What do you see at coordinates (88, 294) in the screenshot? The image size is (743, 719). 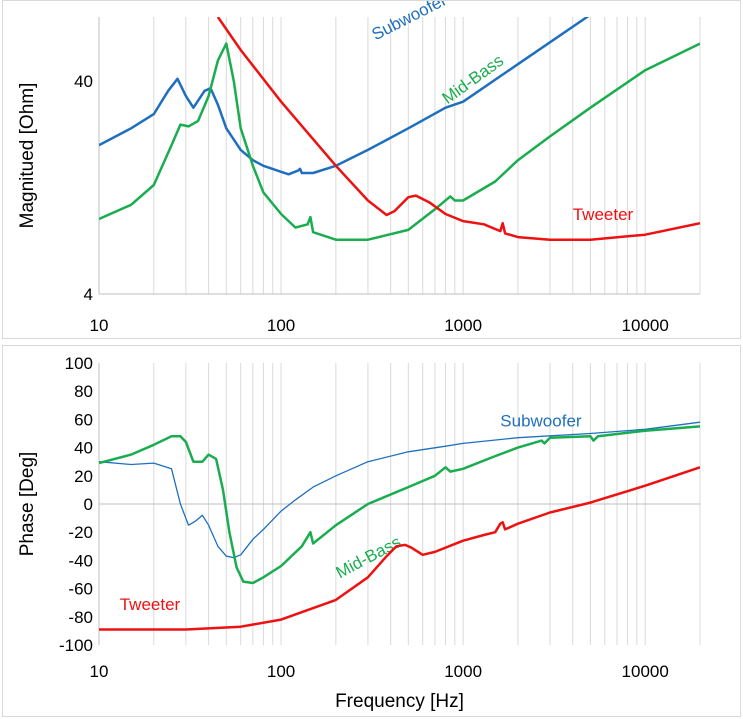 I see `y-tick-label: 4` at bounding box center [88, 294].